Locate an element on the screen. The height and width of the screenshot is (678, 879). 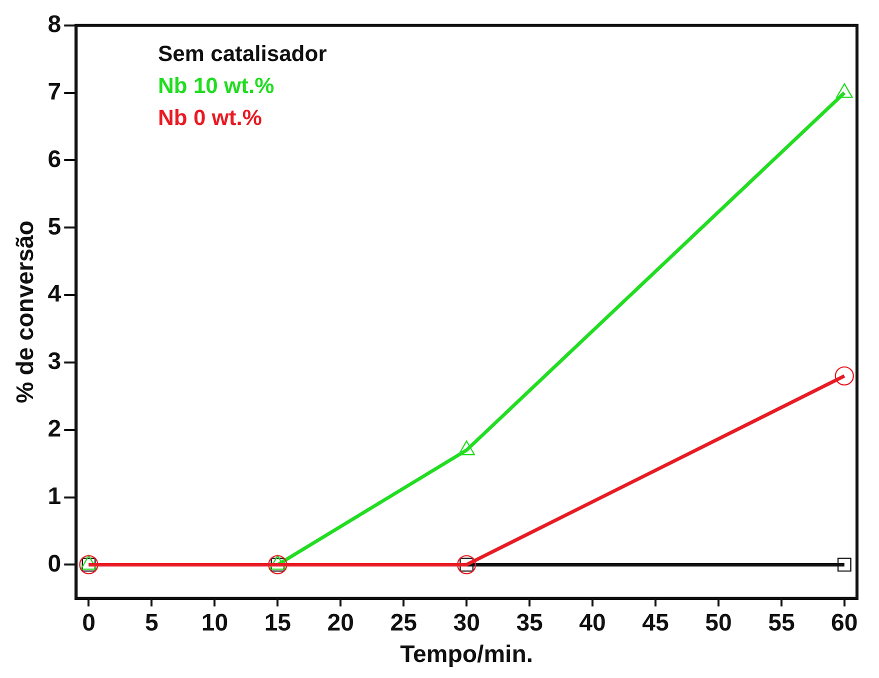
x-tick-label: 35 is located at coordinates (529, 622).